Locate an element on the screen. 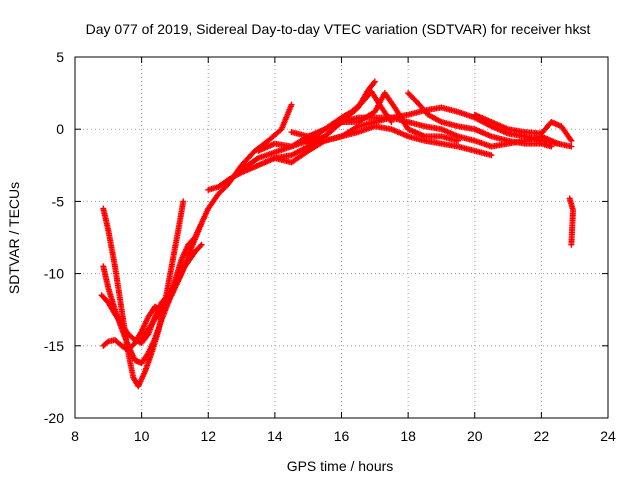 The width and height of the screenshot is (640, 480). y-tick-label: -20 is located at coordinates (54, 418).